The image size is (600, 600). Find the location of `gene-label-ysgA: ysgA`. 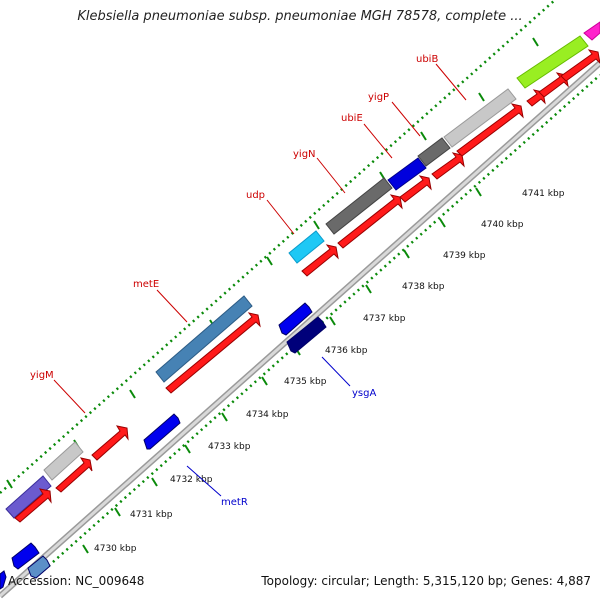

gene-label-ysgA: ysgA is located at coordinates (364, 393).